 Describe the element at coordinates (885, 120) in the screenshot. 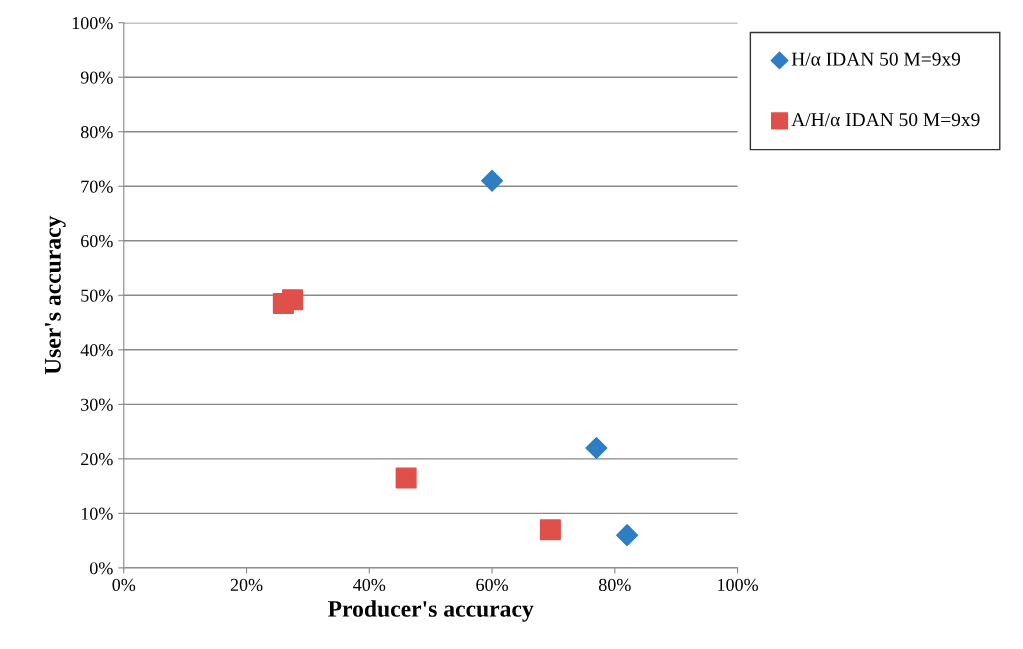

I see `legend-label: A/H/α IDAN 50 M=9x9` at that location.